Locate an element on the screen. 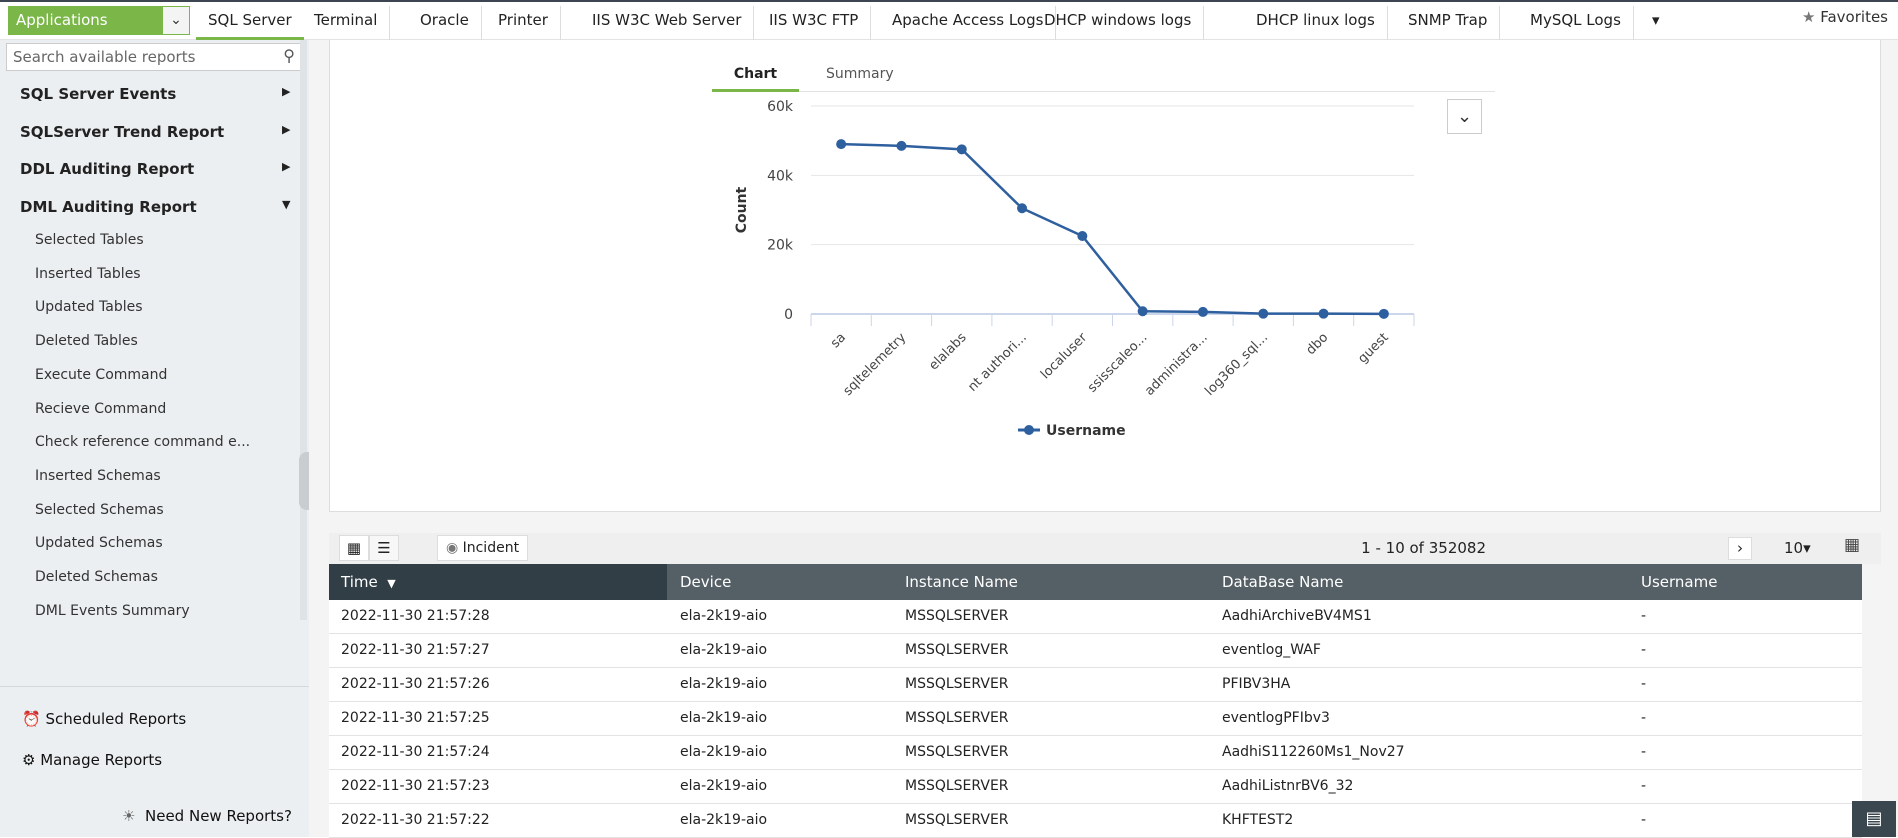 This screenshot has height=838, width=1898. x-tick-label: sa is located at coordinates (838, 340).